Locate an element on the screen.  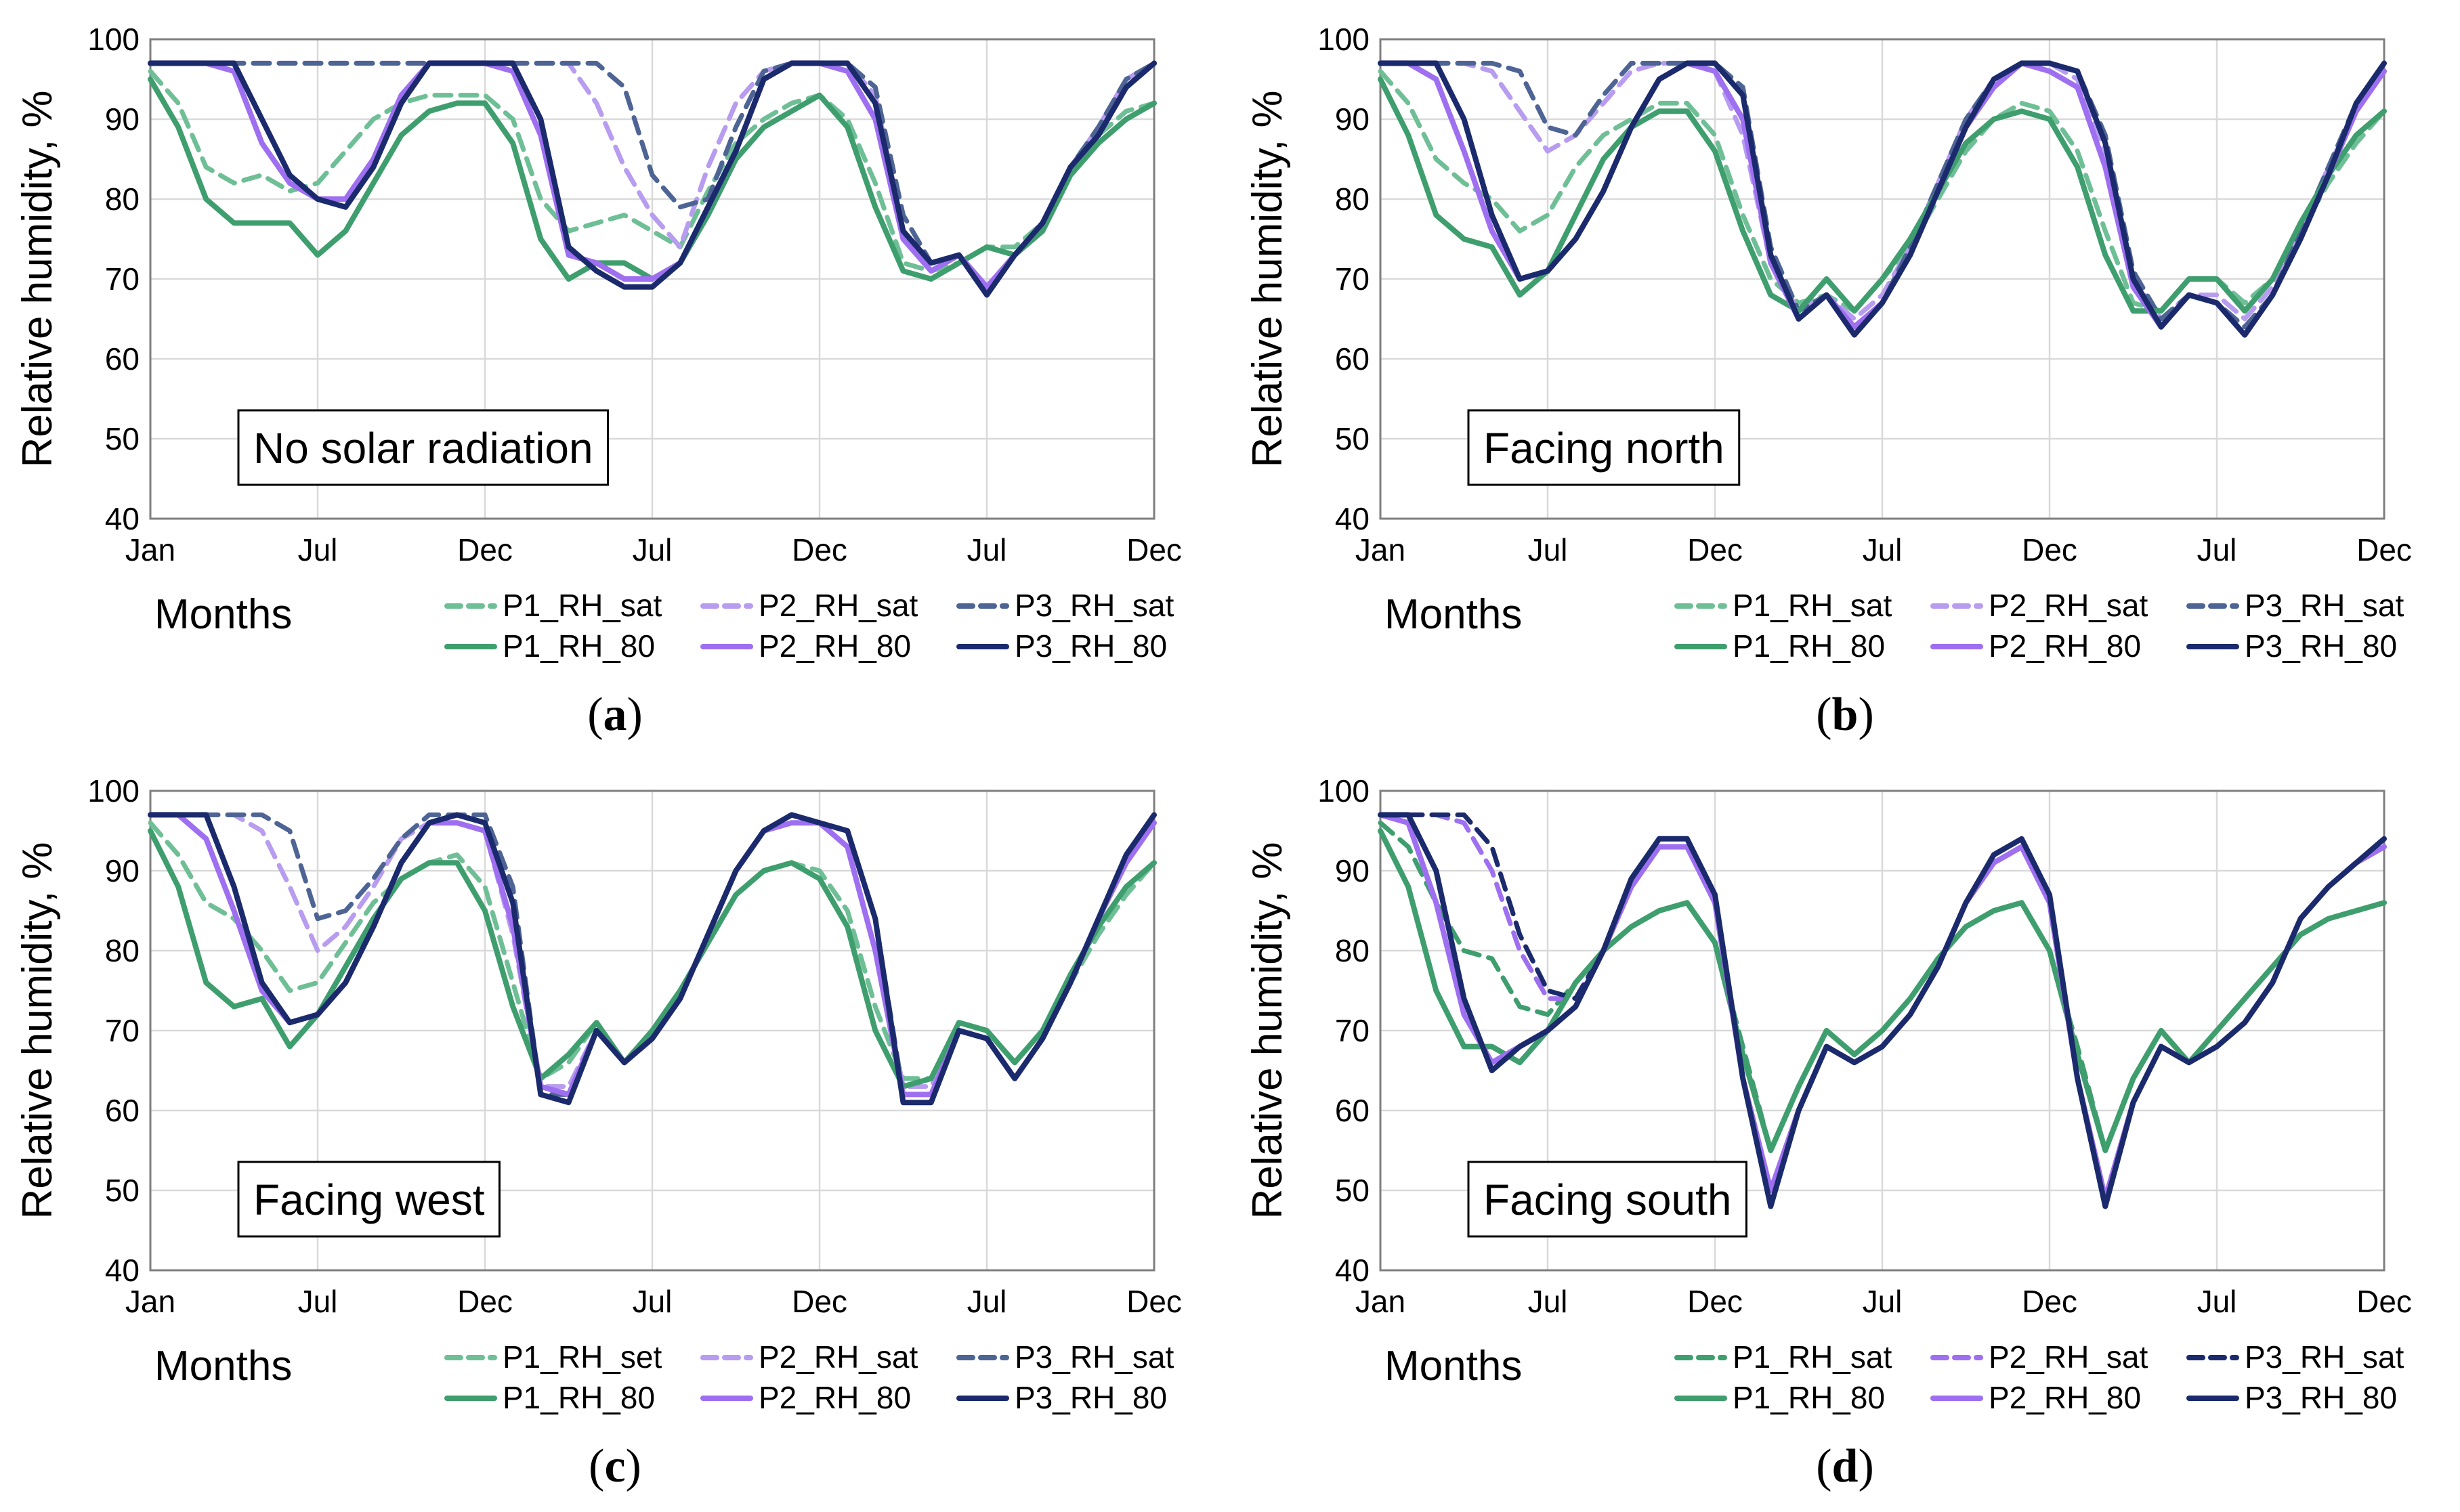
annotation-text: Facing west is located at coordinates (369, 1199).